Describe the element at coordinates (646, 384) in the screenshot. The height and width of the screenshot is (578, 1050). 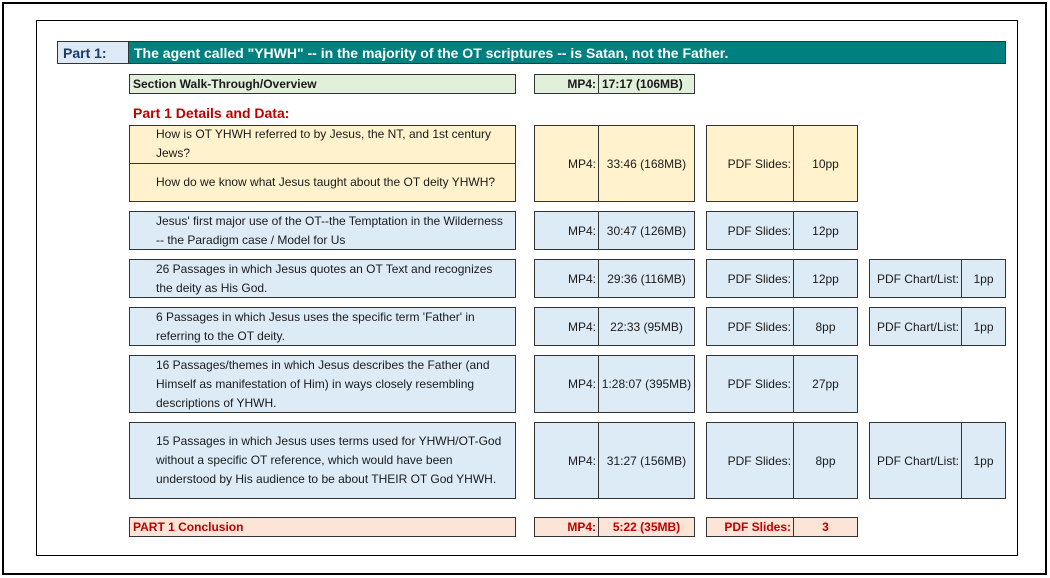
I see `mp4-link: 1:28:07 (395MB)` at that location.